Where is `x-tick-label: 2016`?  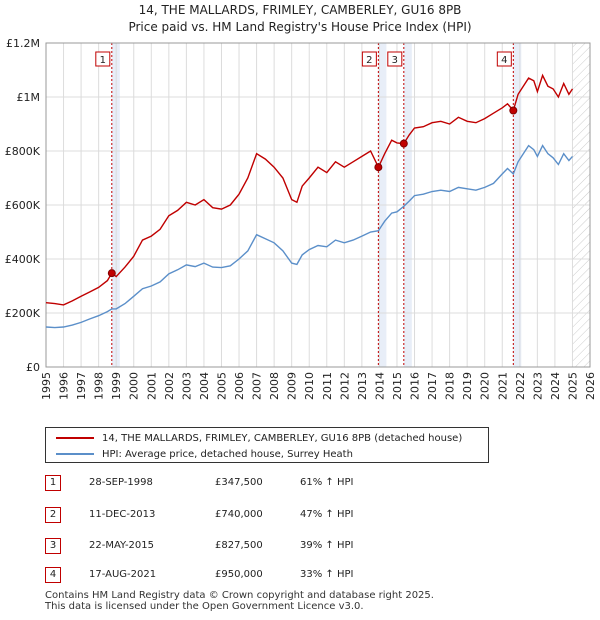 x-tick-label: 2016 is located at coordinates (415, 386).